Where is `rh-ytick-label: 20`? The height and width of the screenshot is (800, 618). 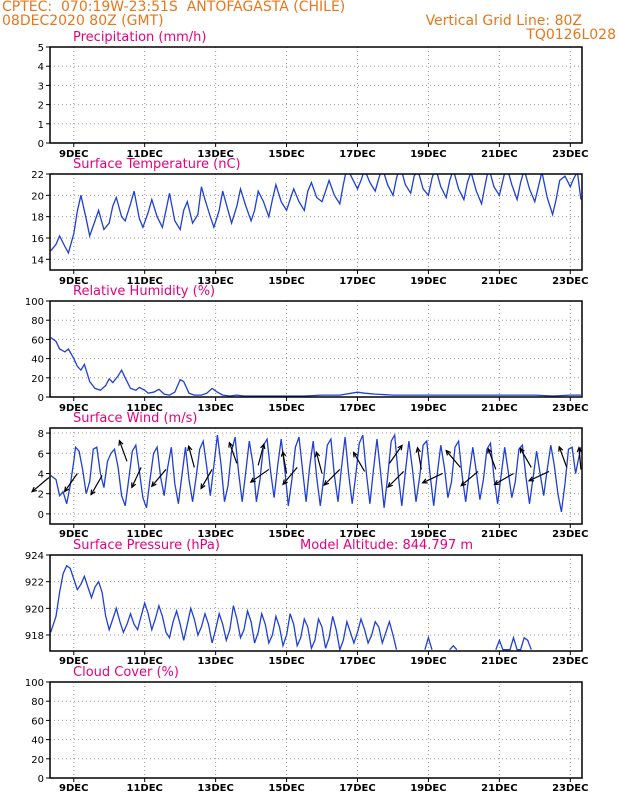
rh-ytick-label: 20 is located at coordinates (37, 379).